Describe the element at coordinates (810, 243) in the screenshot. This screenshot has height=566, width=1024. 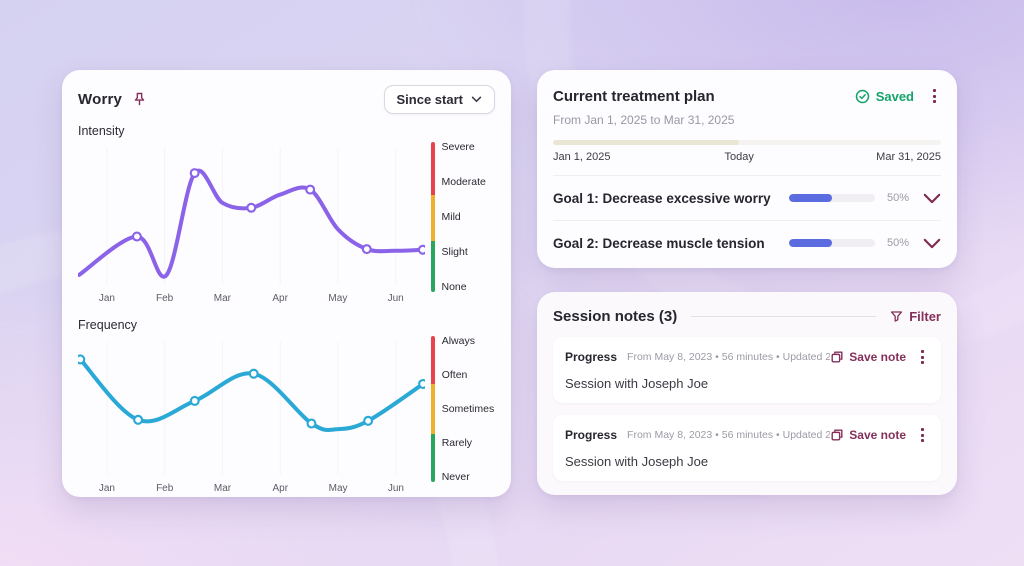
I see `goal-2-progress-fill` at that location.